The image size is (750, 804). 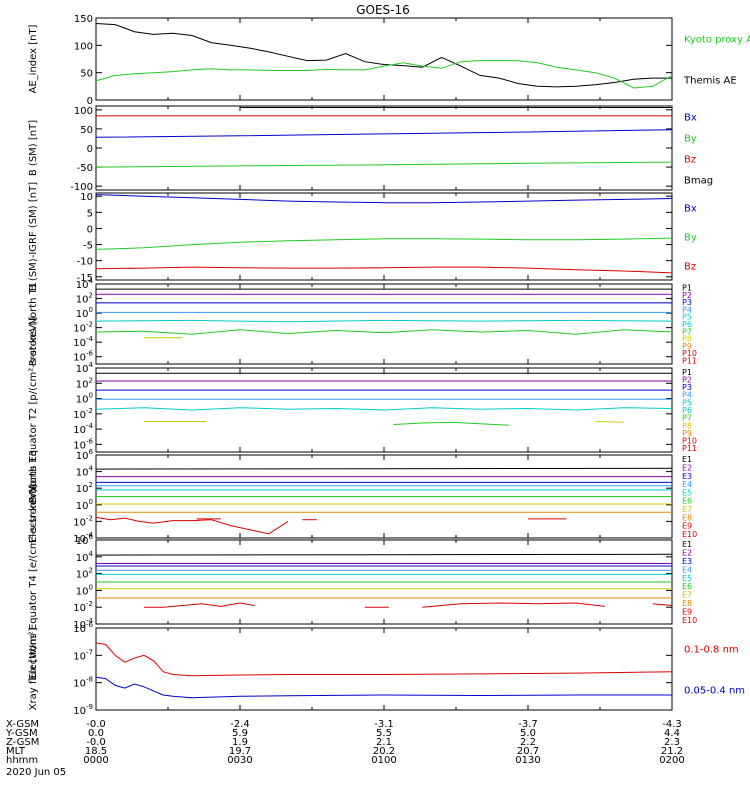 What do you see at coordinates (689, 441) in the screenshot?
I see `legend-entry: P10` at bounding box center [689, 441].